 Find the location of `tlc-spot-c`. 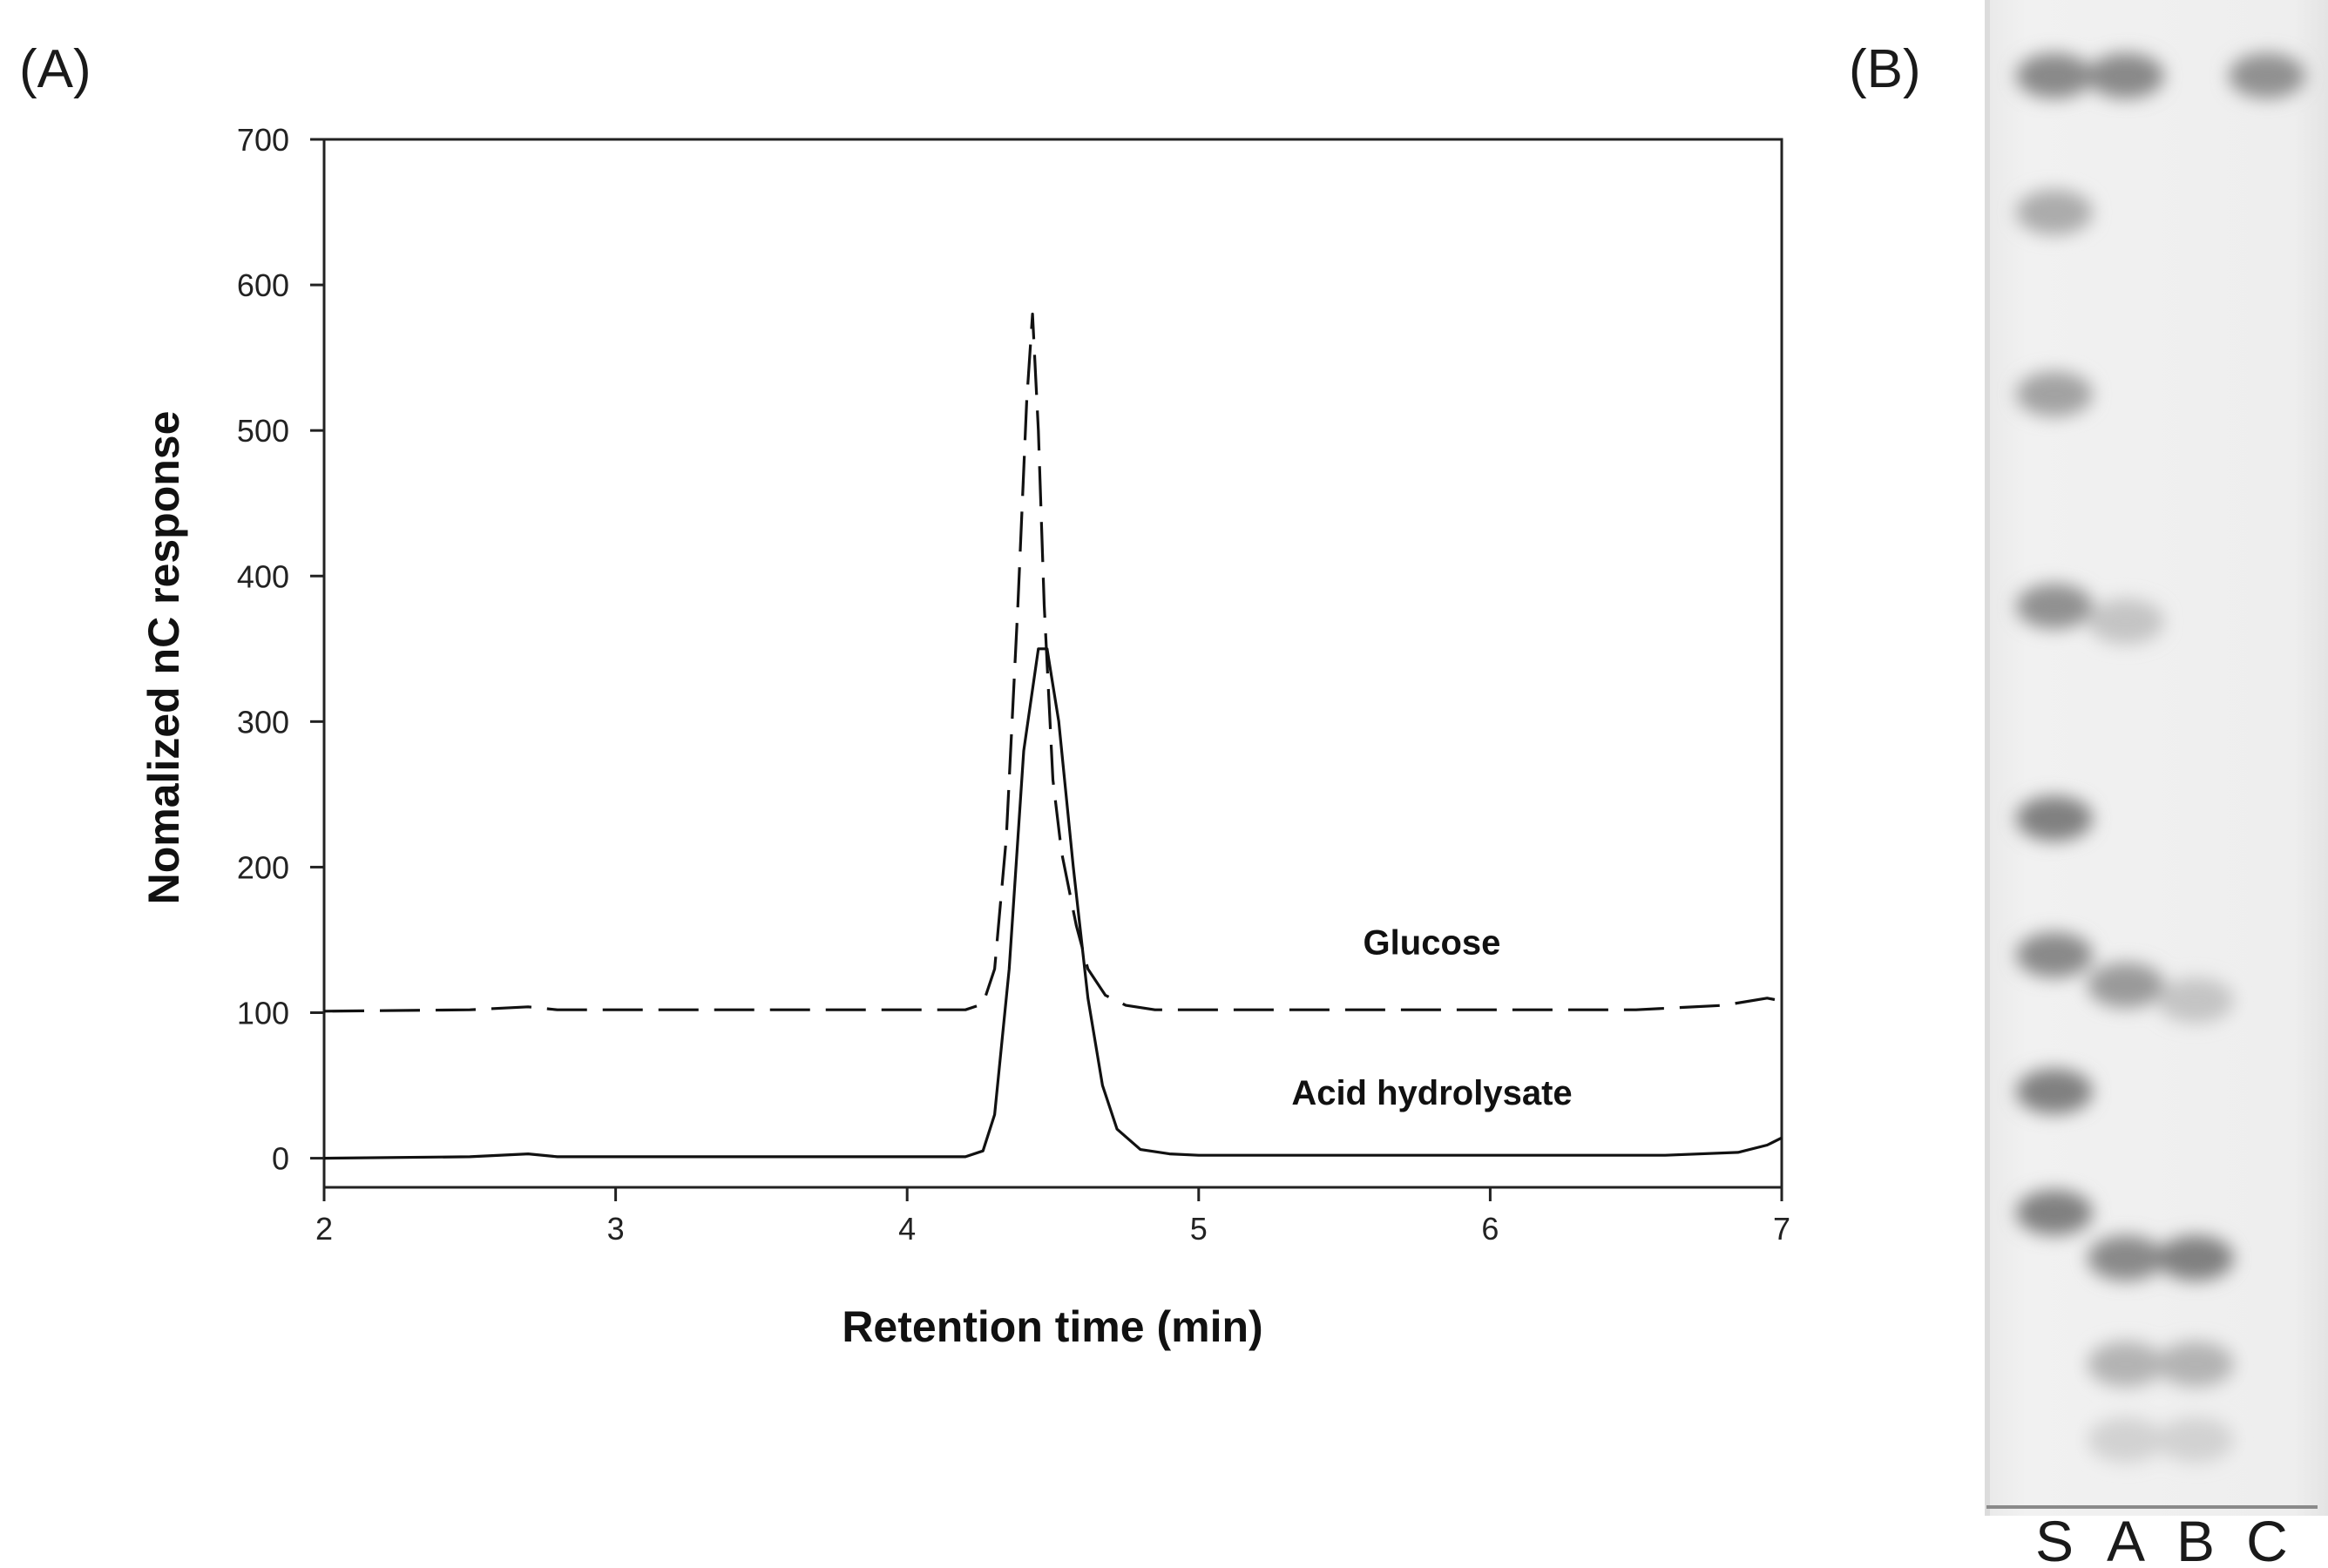

tlc-spot-c is located at coordinates (2267, 75).